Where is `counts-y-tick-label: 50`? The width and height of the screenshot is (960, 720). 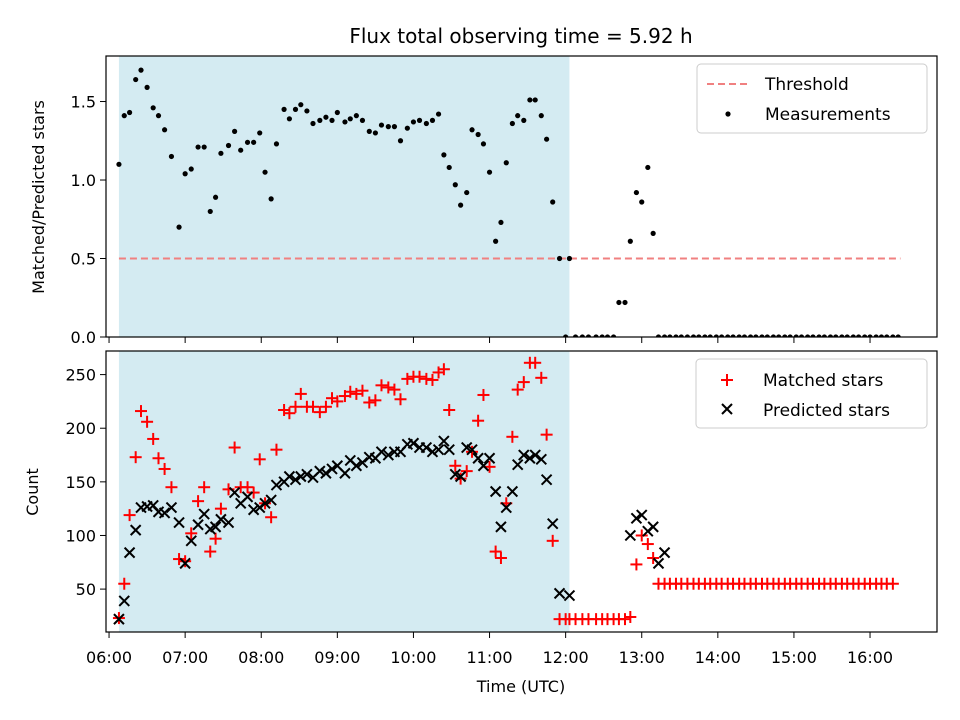
counts-y-tick-label: 50 is located at coordinates (86, 589).